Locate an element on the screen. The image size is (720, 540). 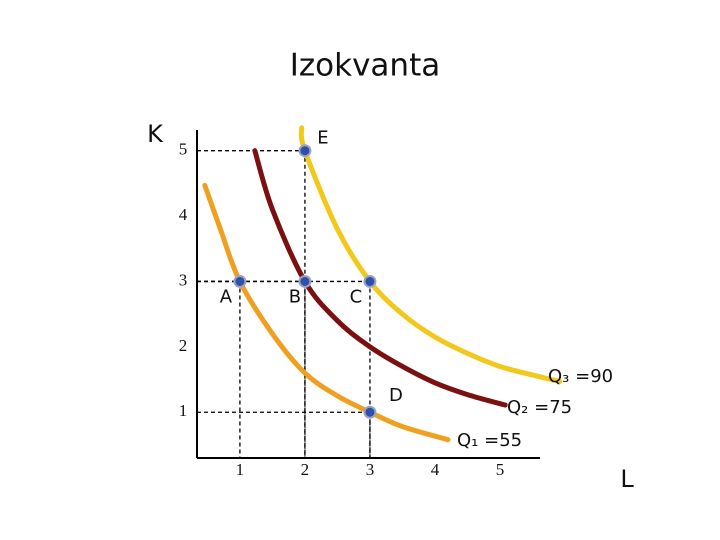
legend-label: Q₂ =75 is located at coordinates (539, 407).